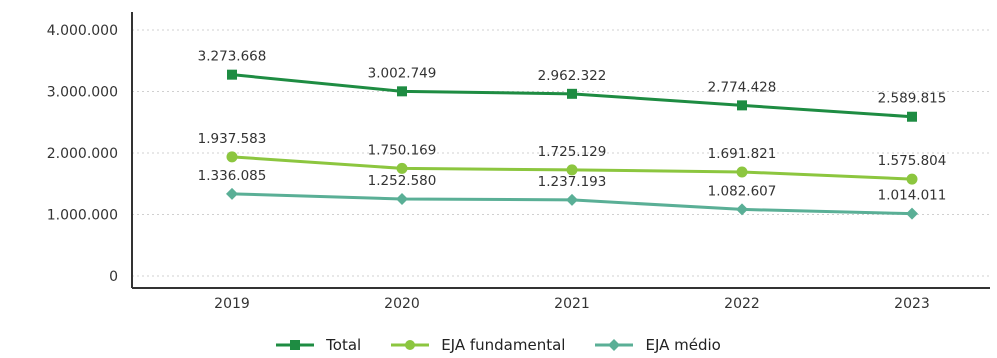 Image resolution: width=997 pixels, height=358 pixels. I want to click on data-label-total-2023: 2.589.815, so click(912, 99).